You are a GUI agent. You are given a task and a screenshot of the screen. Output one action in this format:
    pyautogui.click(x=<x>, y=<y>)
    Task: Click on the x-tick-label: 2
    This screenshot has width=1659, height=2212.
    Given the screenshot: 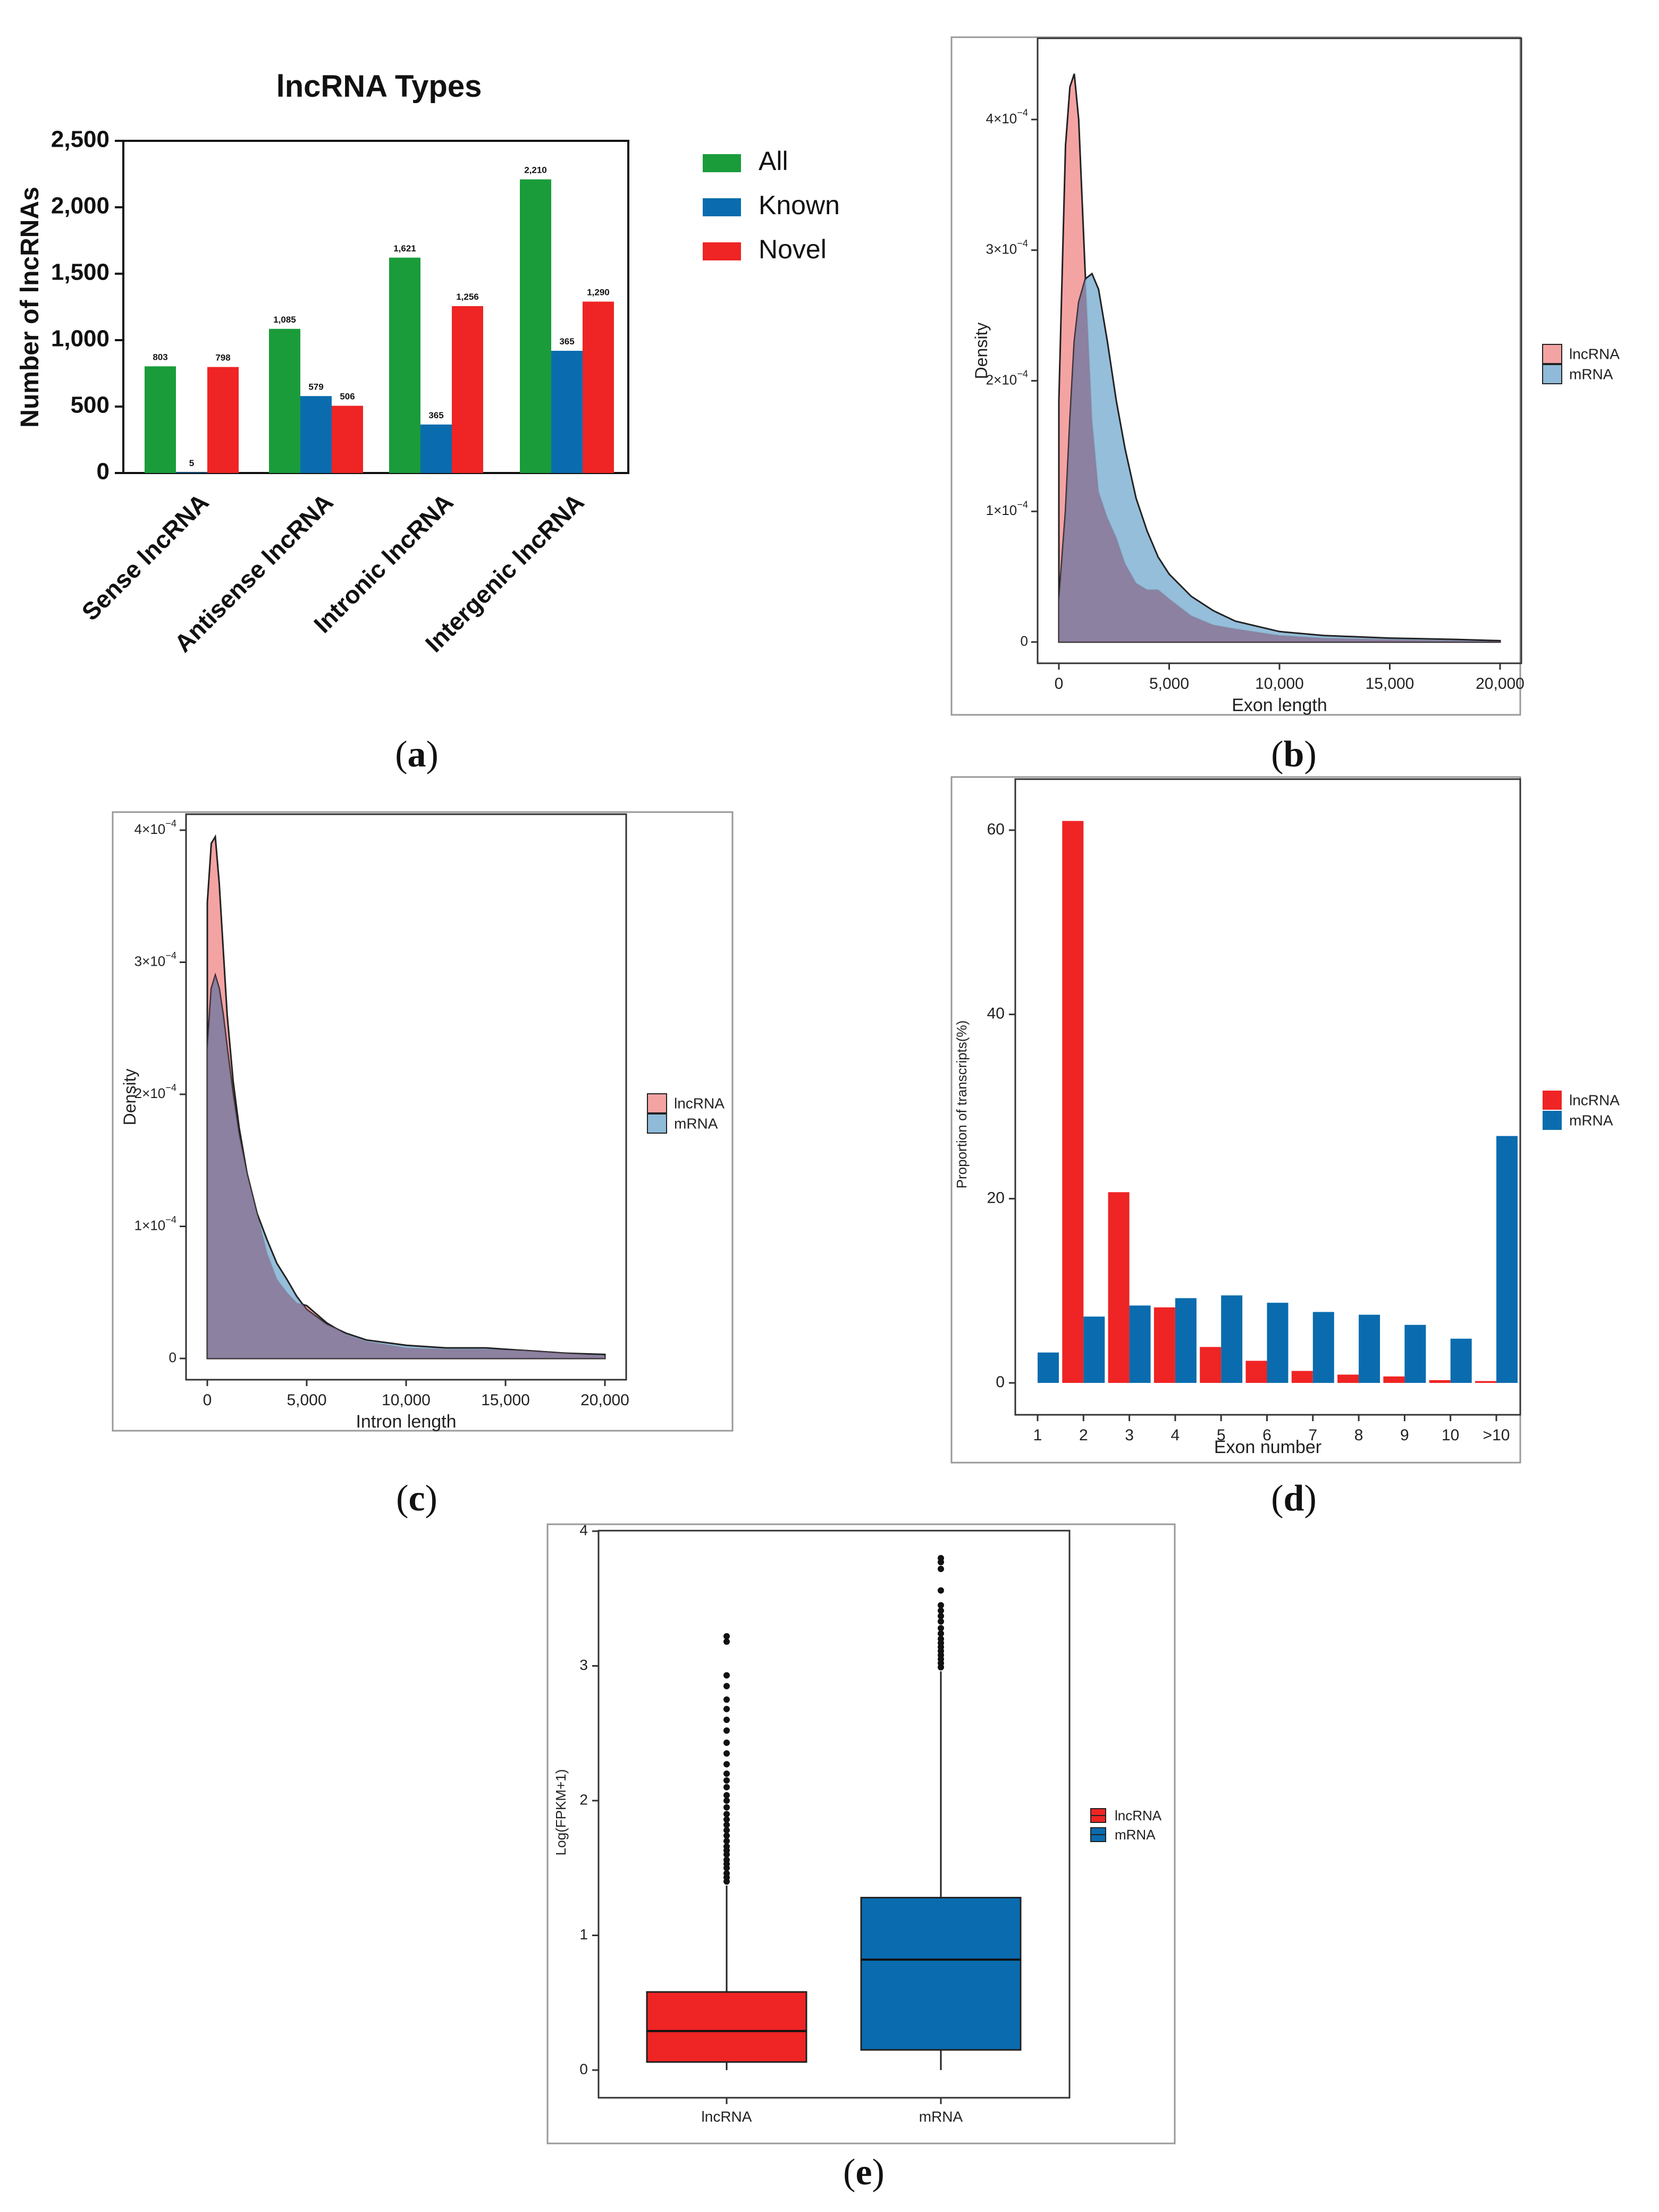 What is the action you would take?
    pyautogui.click(x=1083, y=1435)
    